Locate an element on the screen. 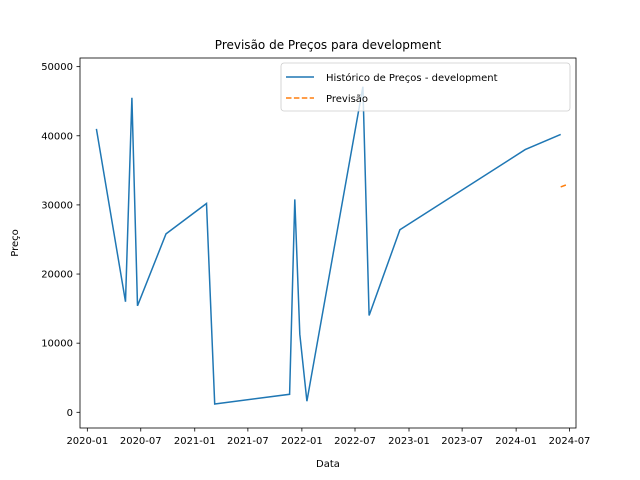 The image size is (640, 480). y-tick-label: 20000 is located at coordinates (57, 275).